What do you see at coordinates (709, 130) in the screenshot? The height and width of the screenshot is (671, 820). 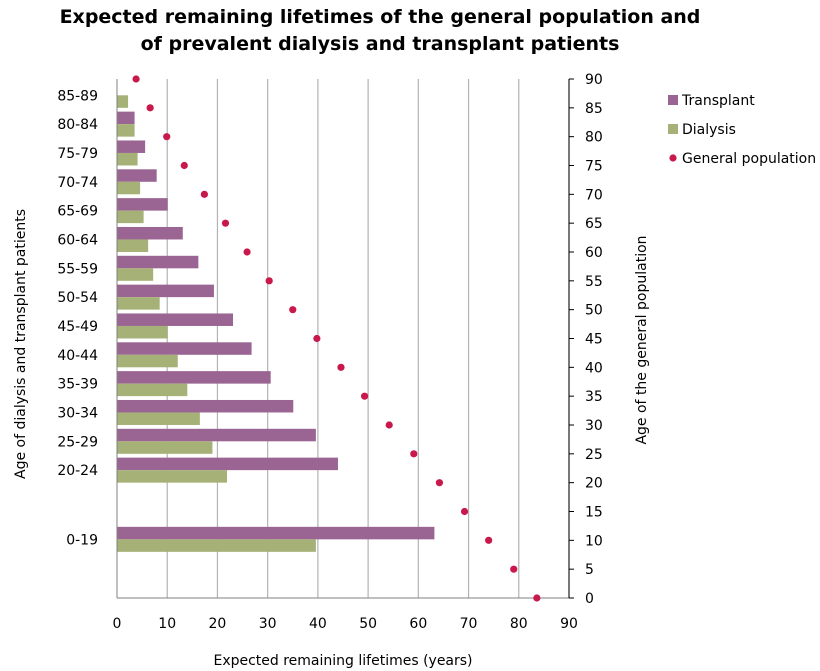 I see `legend-label-dialysis: Dialysis` at bounding box center [709, 130].